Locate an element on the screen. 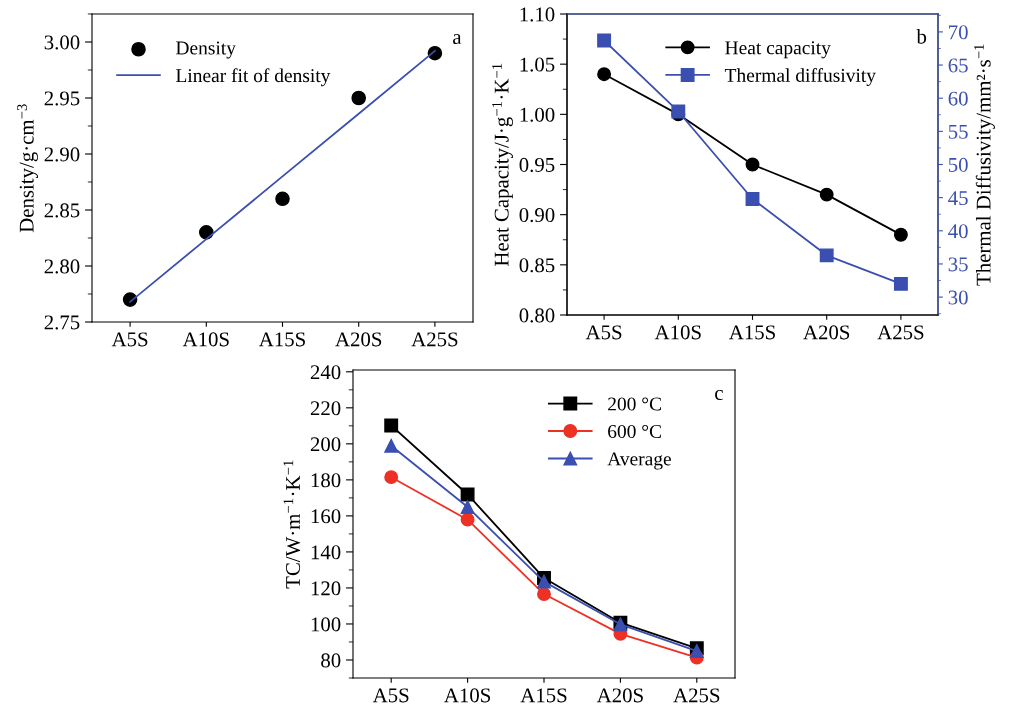 The height and width of the screenshot is (712, 1015). y-tick-label: 2.90 is located at coordinates (62, 154).